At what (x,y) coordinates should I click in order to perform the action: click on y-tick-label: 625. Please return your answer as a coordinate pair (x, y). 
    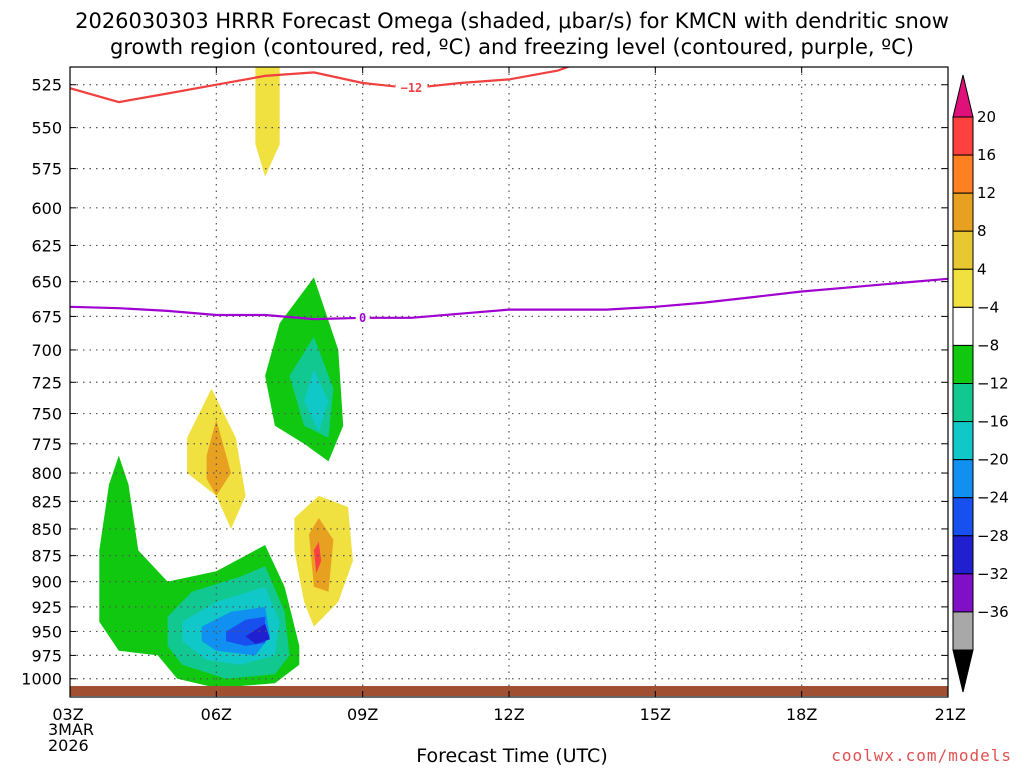
    Looking at the image, I should click on (46, 245).